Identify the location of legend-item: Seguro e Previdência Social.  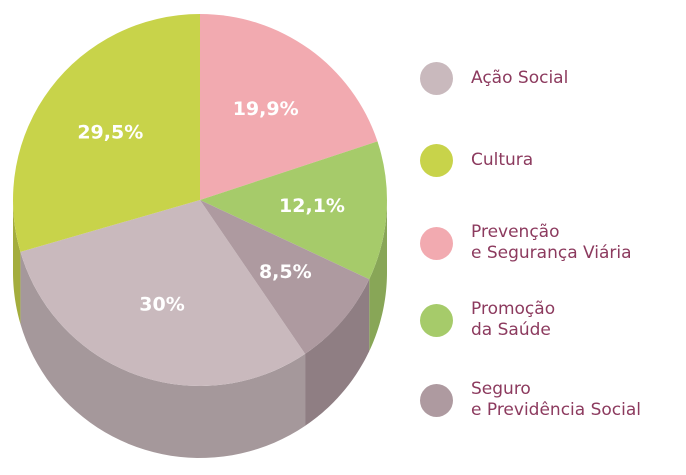
(530, 400).